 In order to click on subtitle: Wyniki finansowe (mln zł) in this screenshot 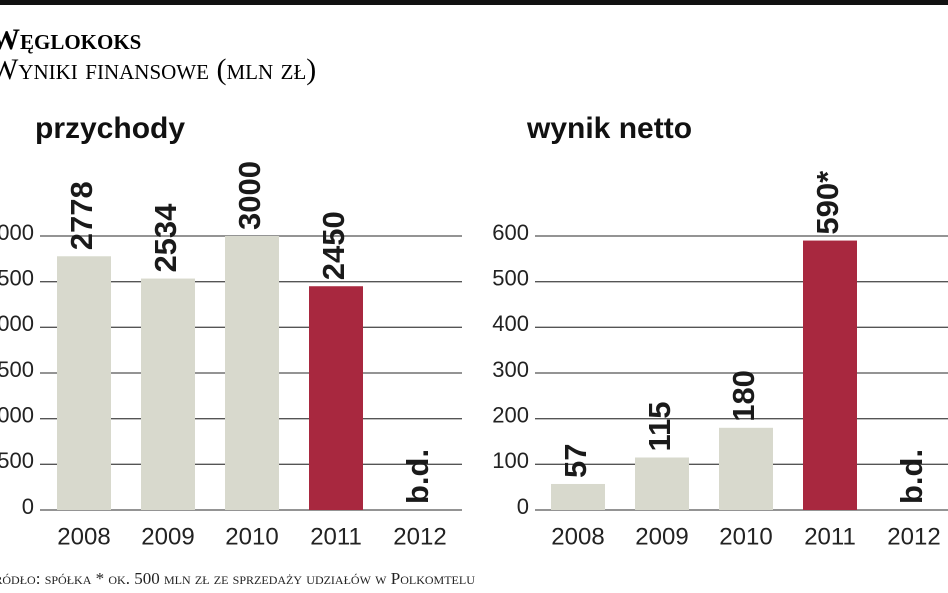, I will do `click(158, 69)`.